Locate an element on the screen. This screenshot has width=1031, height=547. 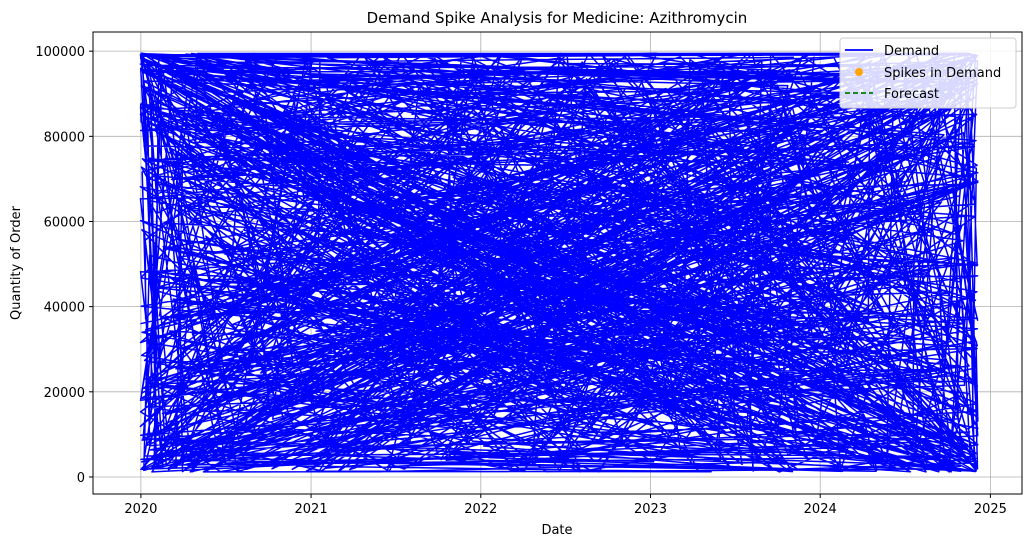
x-tick-label: 2021 is located at coordinates (311, 509).